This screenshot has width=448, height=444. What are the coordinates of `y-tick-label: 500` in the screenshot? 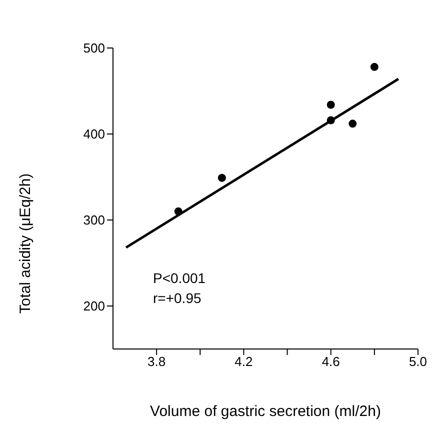 It's located at (94, 48).